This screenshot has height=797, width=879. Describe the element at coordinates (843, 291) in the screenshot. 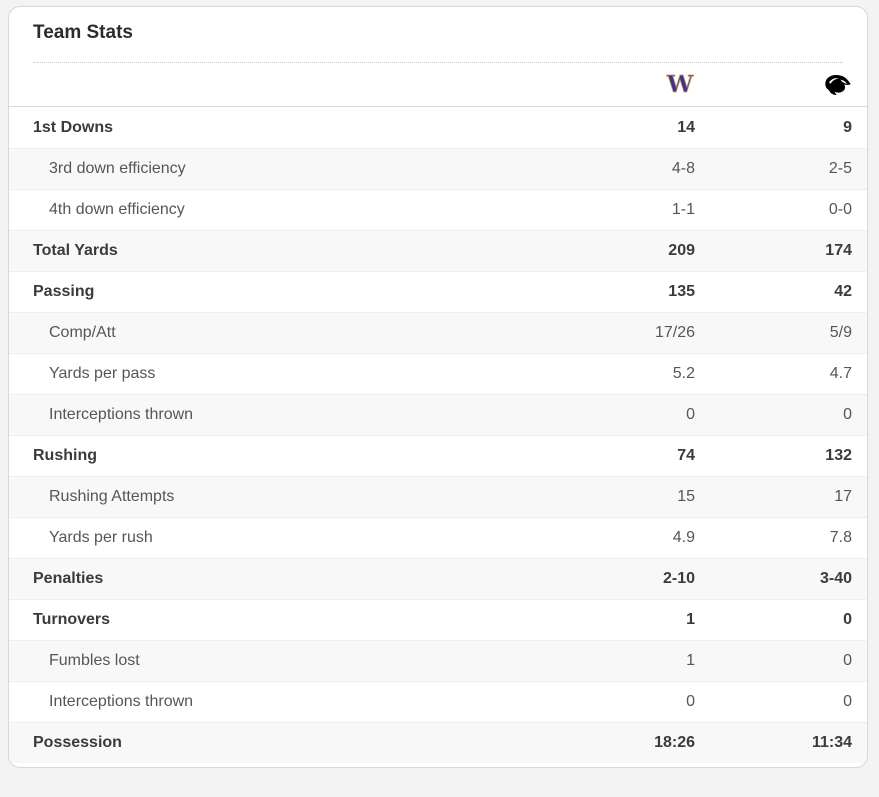

I see `row-value-iowa: 42` at that location.